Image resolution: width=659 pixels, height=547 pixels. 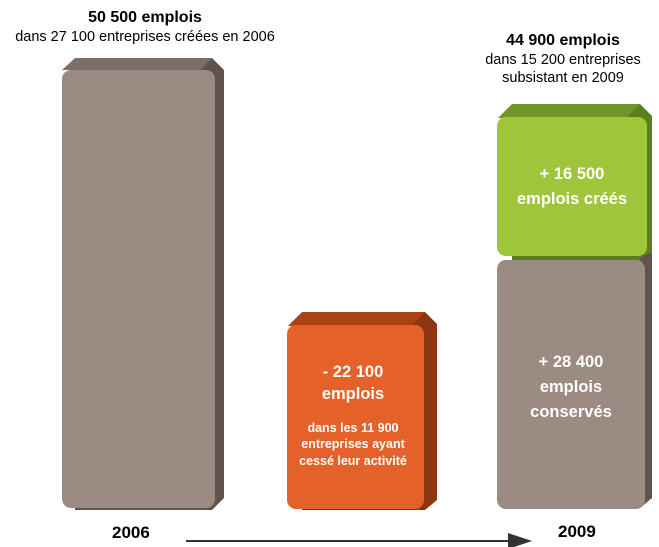 I want to click on created-unit: emplois créés, so click(x=572, y=198).